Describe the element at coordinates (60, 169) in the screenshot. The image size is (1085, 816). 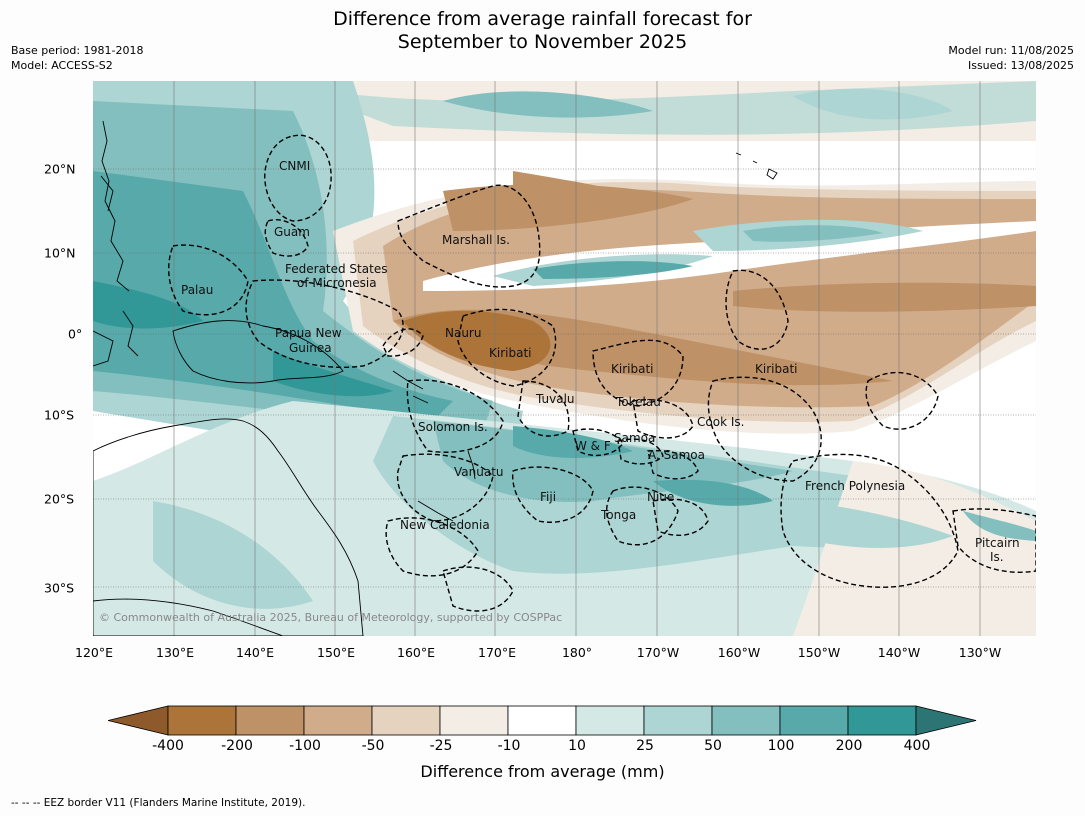
I see `y-tick-label: 20°N` at that location.